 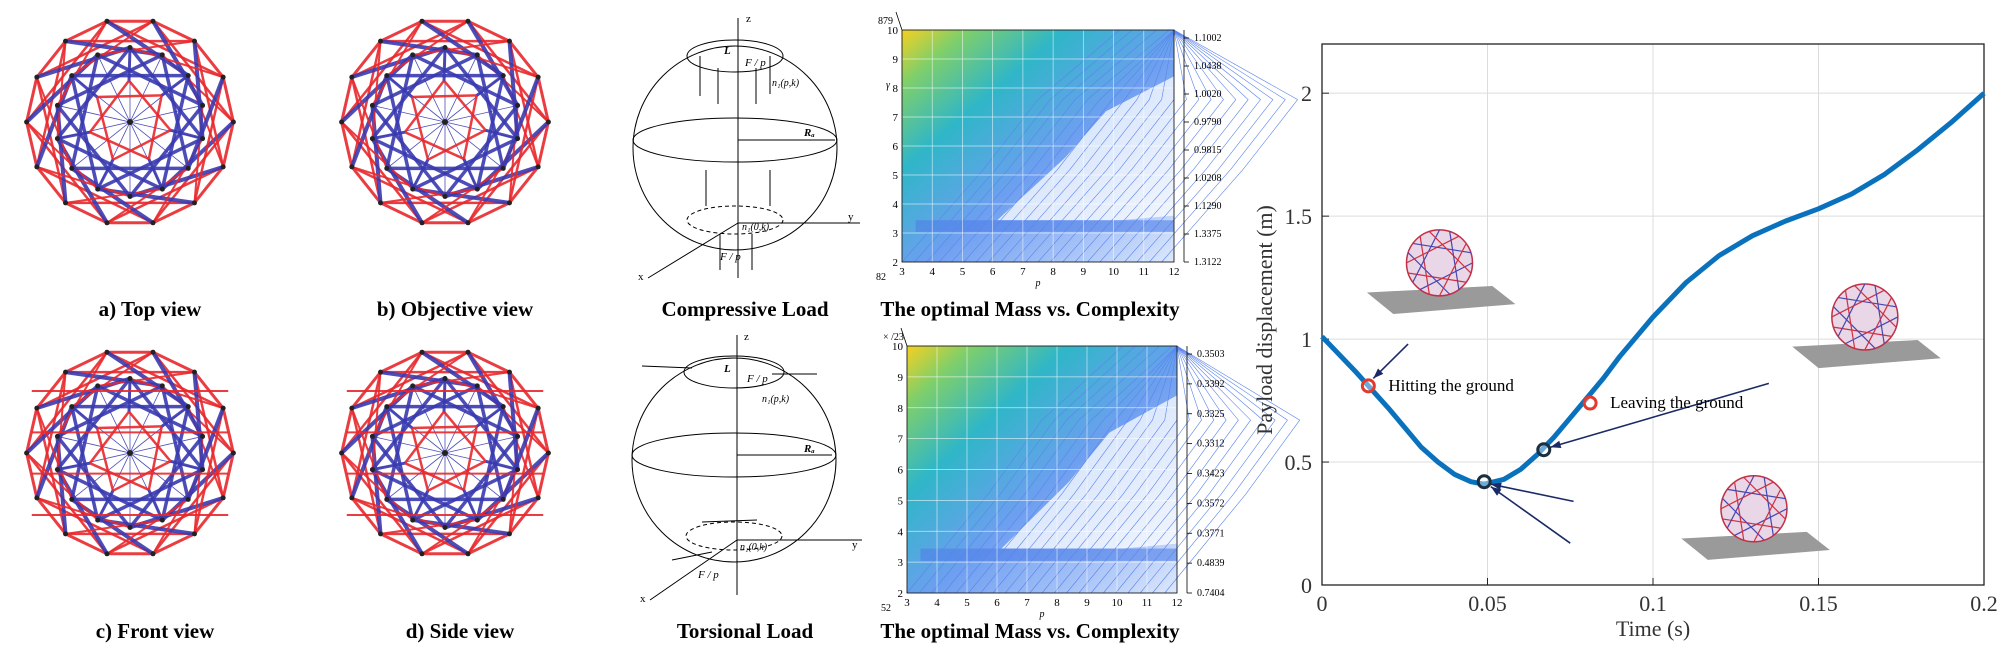 What do you see at coordinates (1208, 178) in the screenshot?
I see `contour-right-label: 1.0208` at bounding box center [1208, 178].